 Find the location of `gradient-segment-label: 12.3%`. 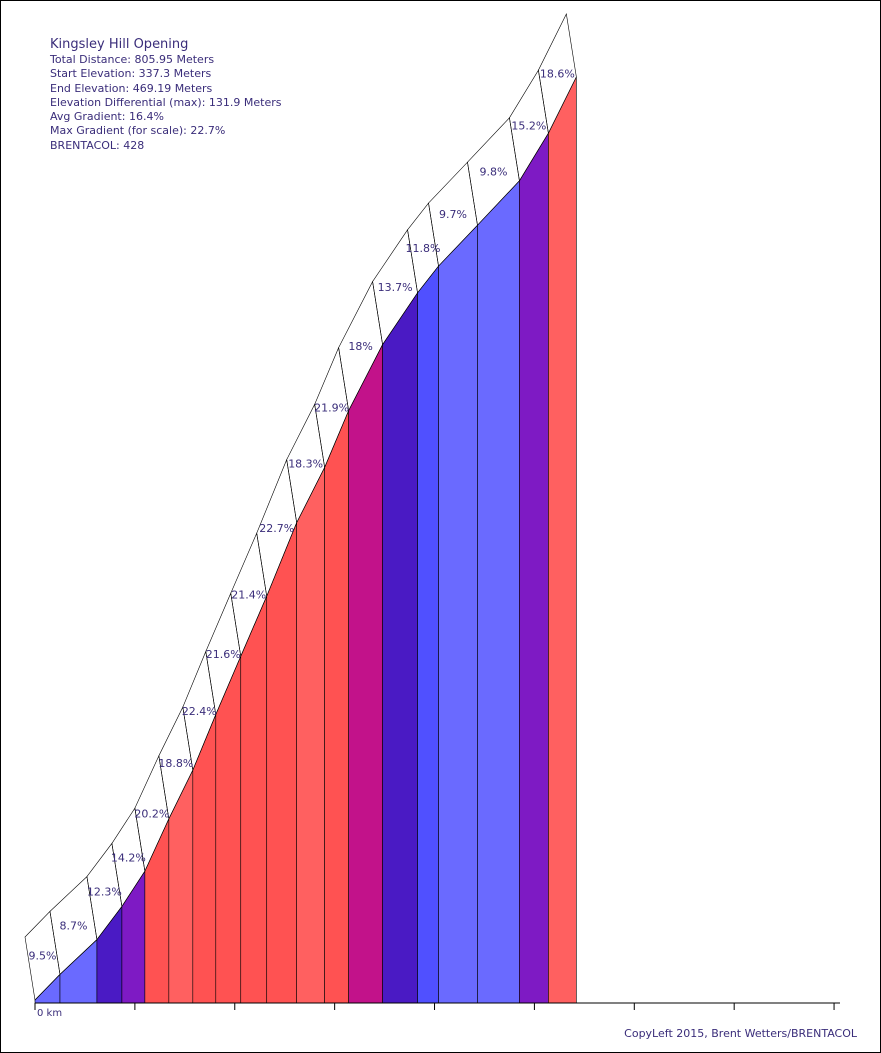

gradient-segment-label: 12.3% is located at coordinates (104, 892).